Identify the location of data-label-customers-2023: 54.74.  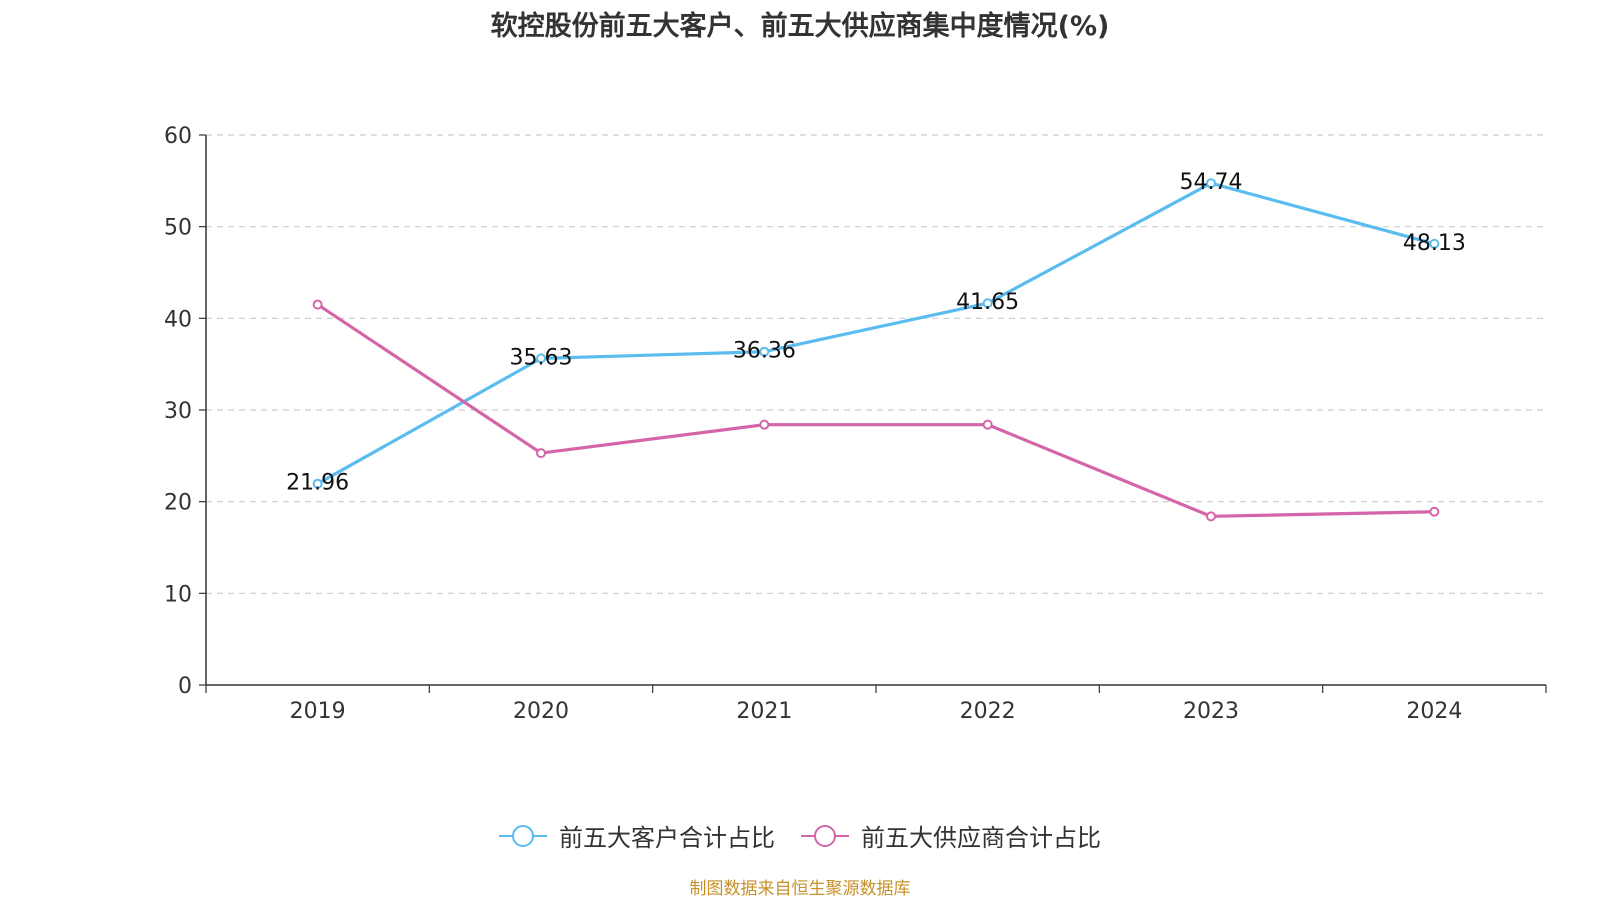
(1211, 182).